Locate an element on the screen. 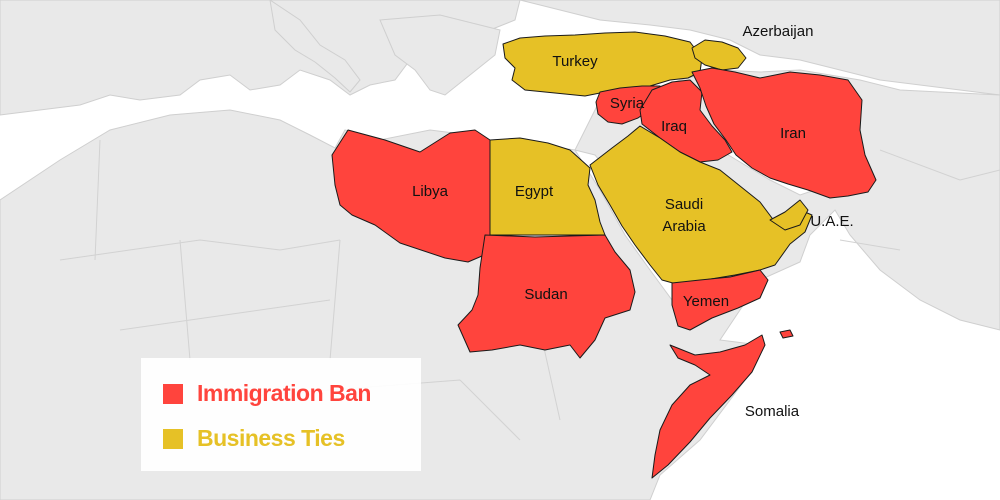  country-sudan is located at coordinates (546, 296).